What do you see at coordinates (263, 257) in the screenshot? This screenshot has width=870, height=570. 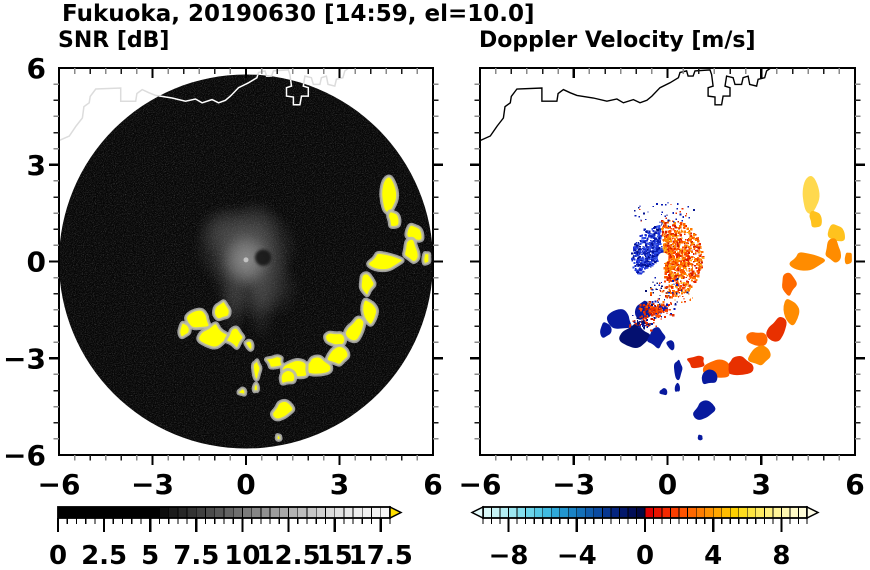 I see `center-dark-ring` at bounding box center [263, 257].